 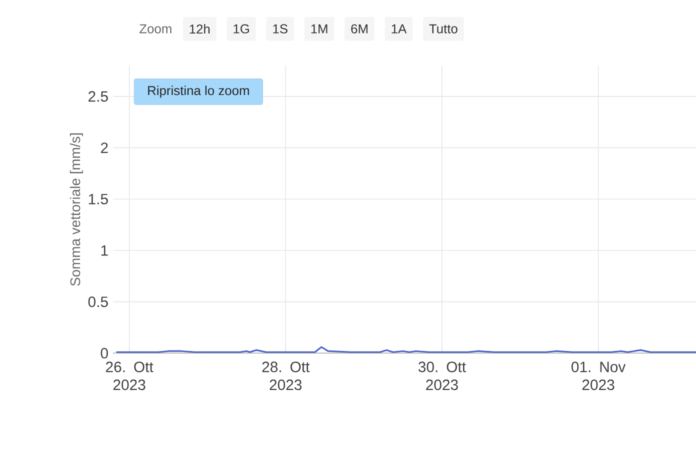 What do you see at coordinates (98, 199) in the screenshot?
I see `y-tick-label: 1.5` at bounding box center [98, 199].